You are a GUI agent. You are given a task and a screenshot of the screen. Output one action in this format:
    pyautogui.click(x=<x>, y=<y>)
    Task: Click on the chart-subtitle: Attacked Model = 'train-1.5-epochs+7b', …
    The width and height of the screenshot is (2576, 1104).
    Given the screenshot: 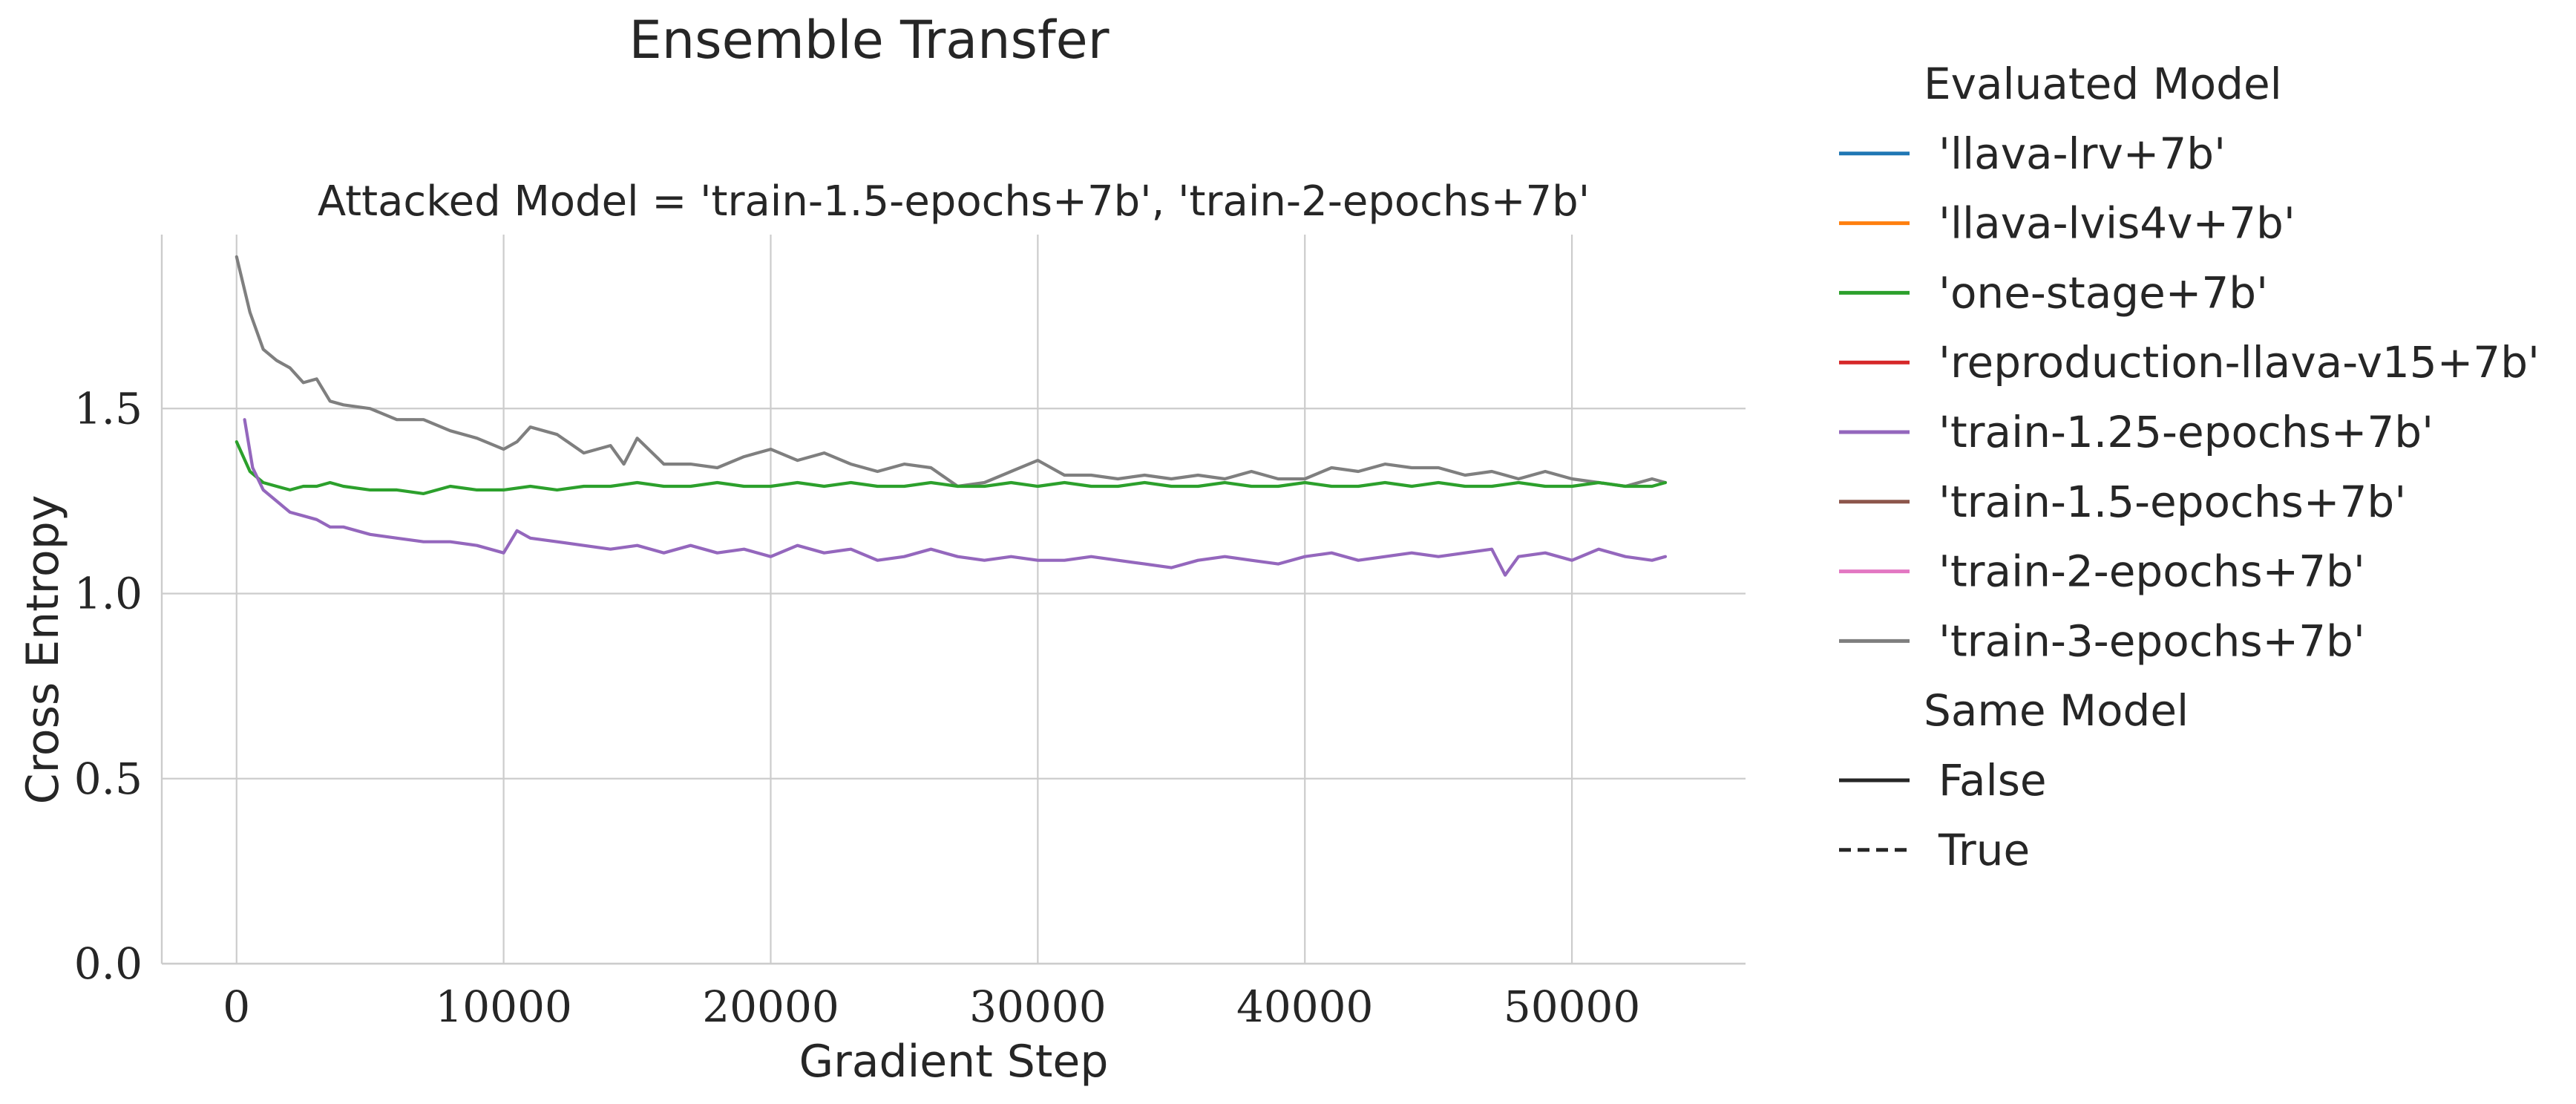 What is the action you would take?
    pyautogui.click(x=954, y=202)
    